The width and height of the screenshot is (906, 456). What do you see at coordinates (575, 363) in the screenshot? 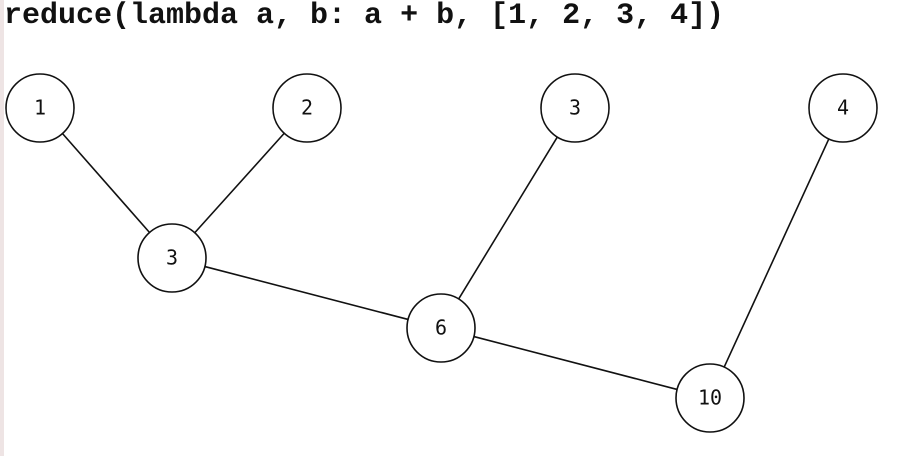
I see `edge-sum6-sum10` at bounding box center [575, 363].